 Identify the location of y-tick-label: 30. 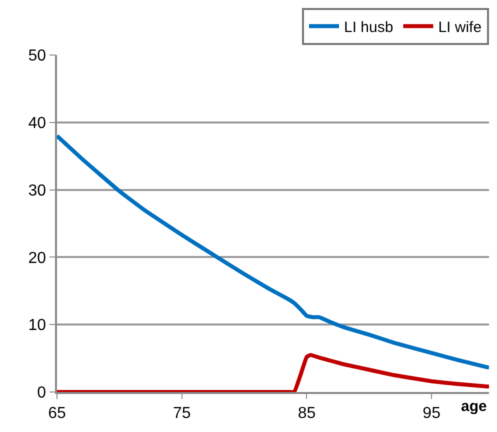
(37, 191).